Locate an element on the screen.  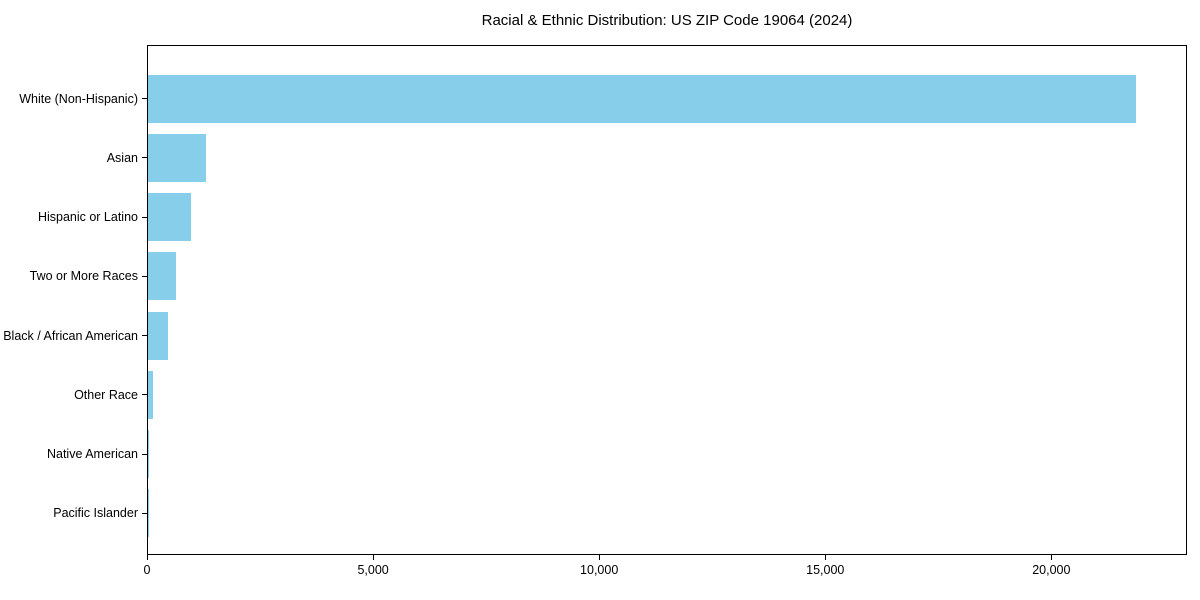
bar-row-asian: Asian is located at coordinates (646, 157).